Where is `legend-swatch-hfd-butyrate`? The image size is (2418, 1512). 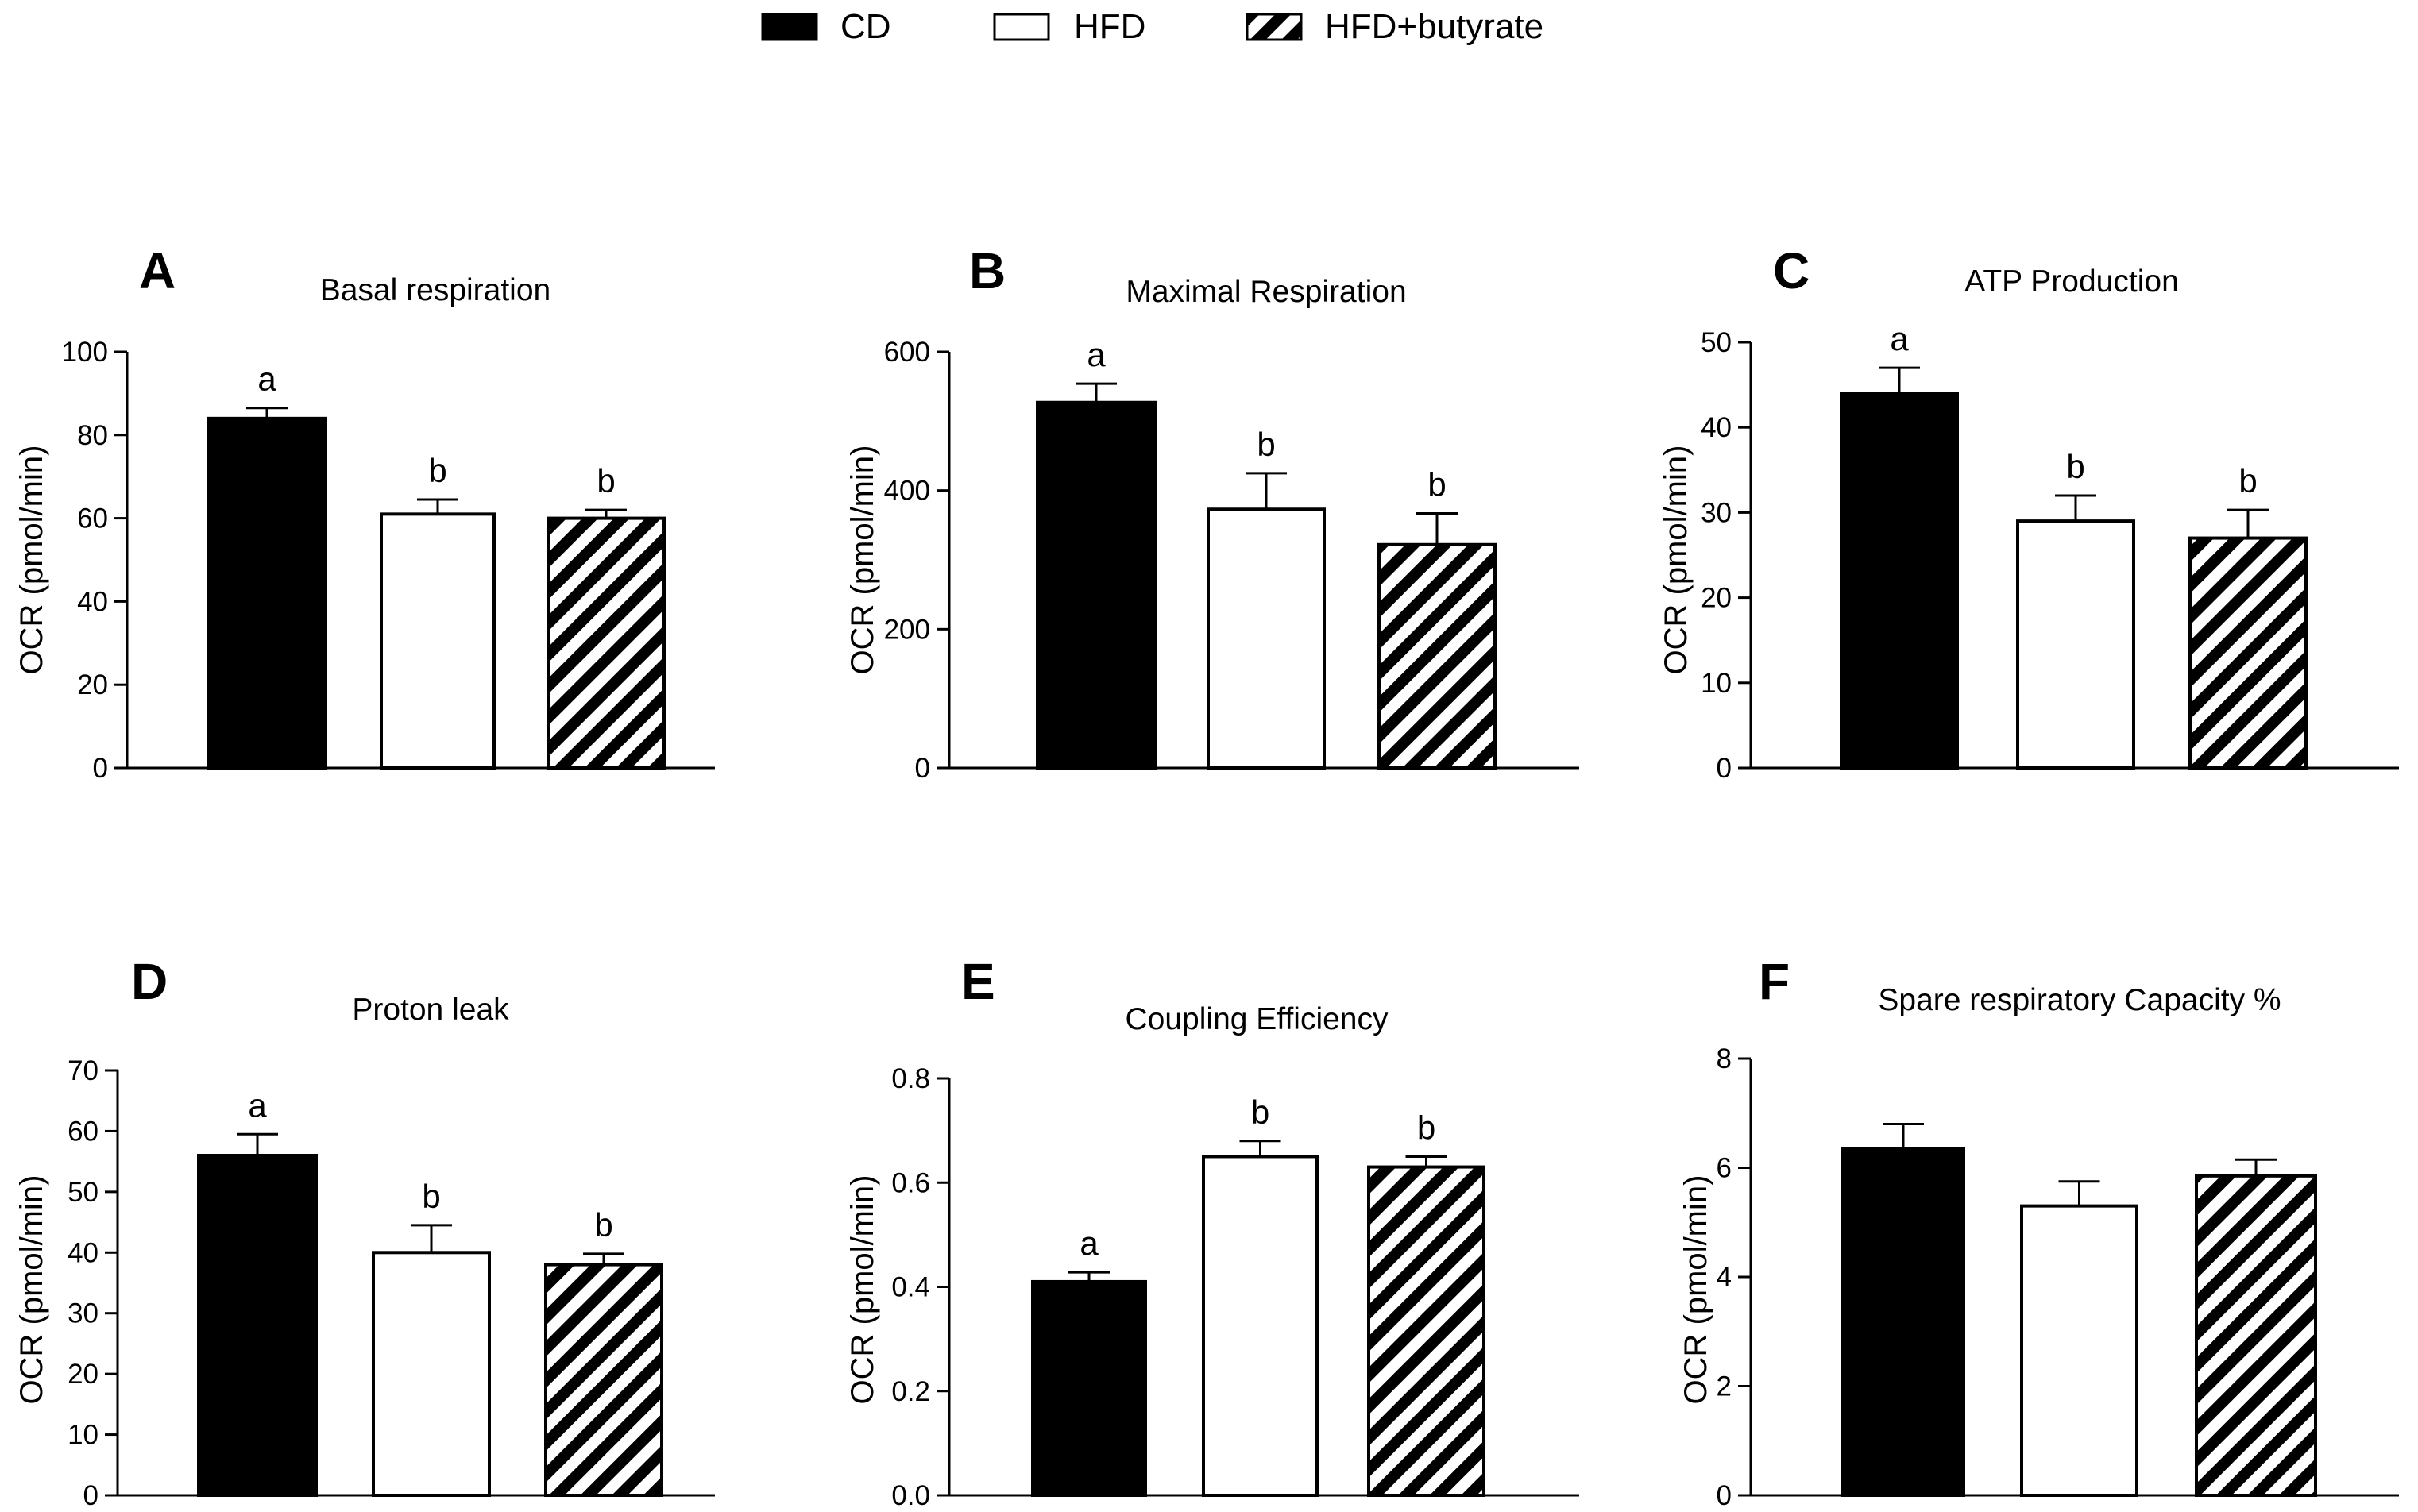 legend-swatch-hfd-butyrate is located at coordinates (1274, 27).